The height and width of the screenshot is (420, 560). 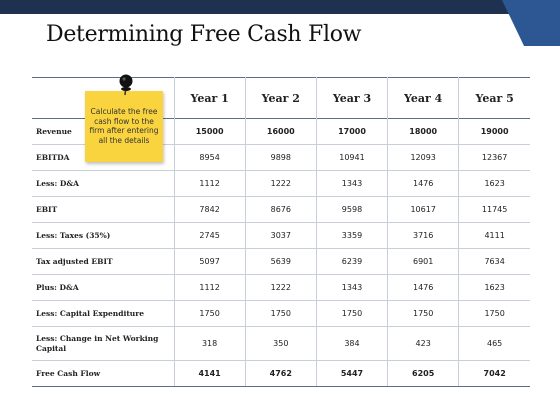 What do you see at coordinates (103, 343) in the screenshot?
I see `row-label: Less: Change in Net Working Capital` at bounding box center [103, 343].